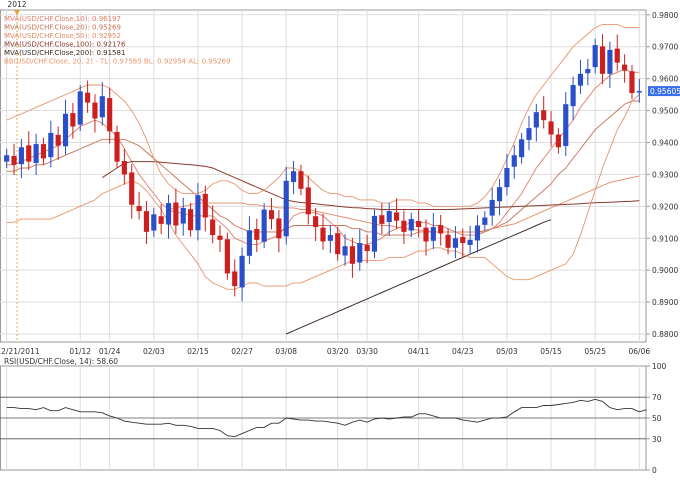 The height and width of the screenshot is (481, 680). Describe the element at coordinates (16, 12) in the screenshot. I see `year-marker` at that location.